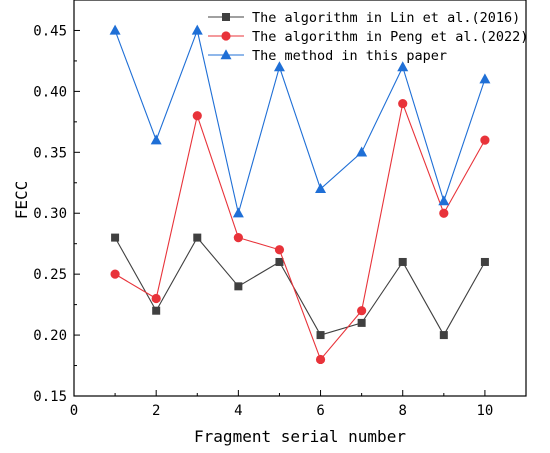  I want to click on y-tick-label: 0.15, so click(50, 397).